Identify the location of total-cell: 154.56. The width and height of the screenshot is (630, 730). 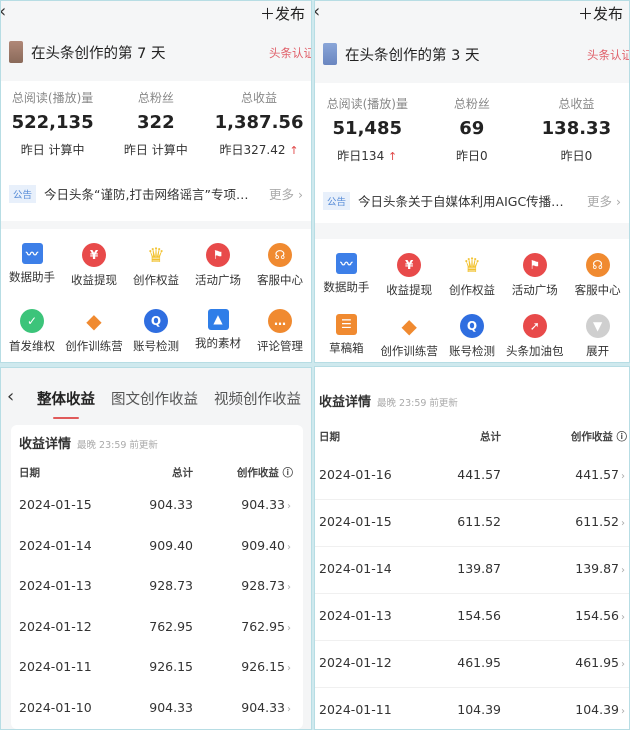
(479, 615).